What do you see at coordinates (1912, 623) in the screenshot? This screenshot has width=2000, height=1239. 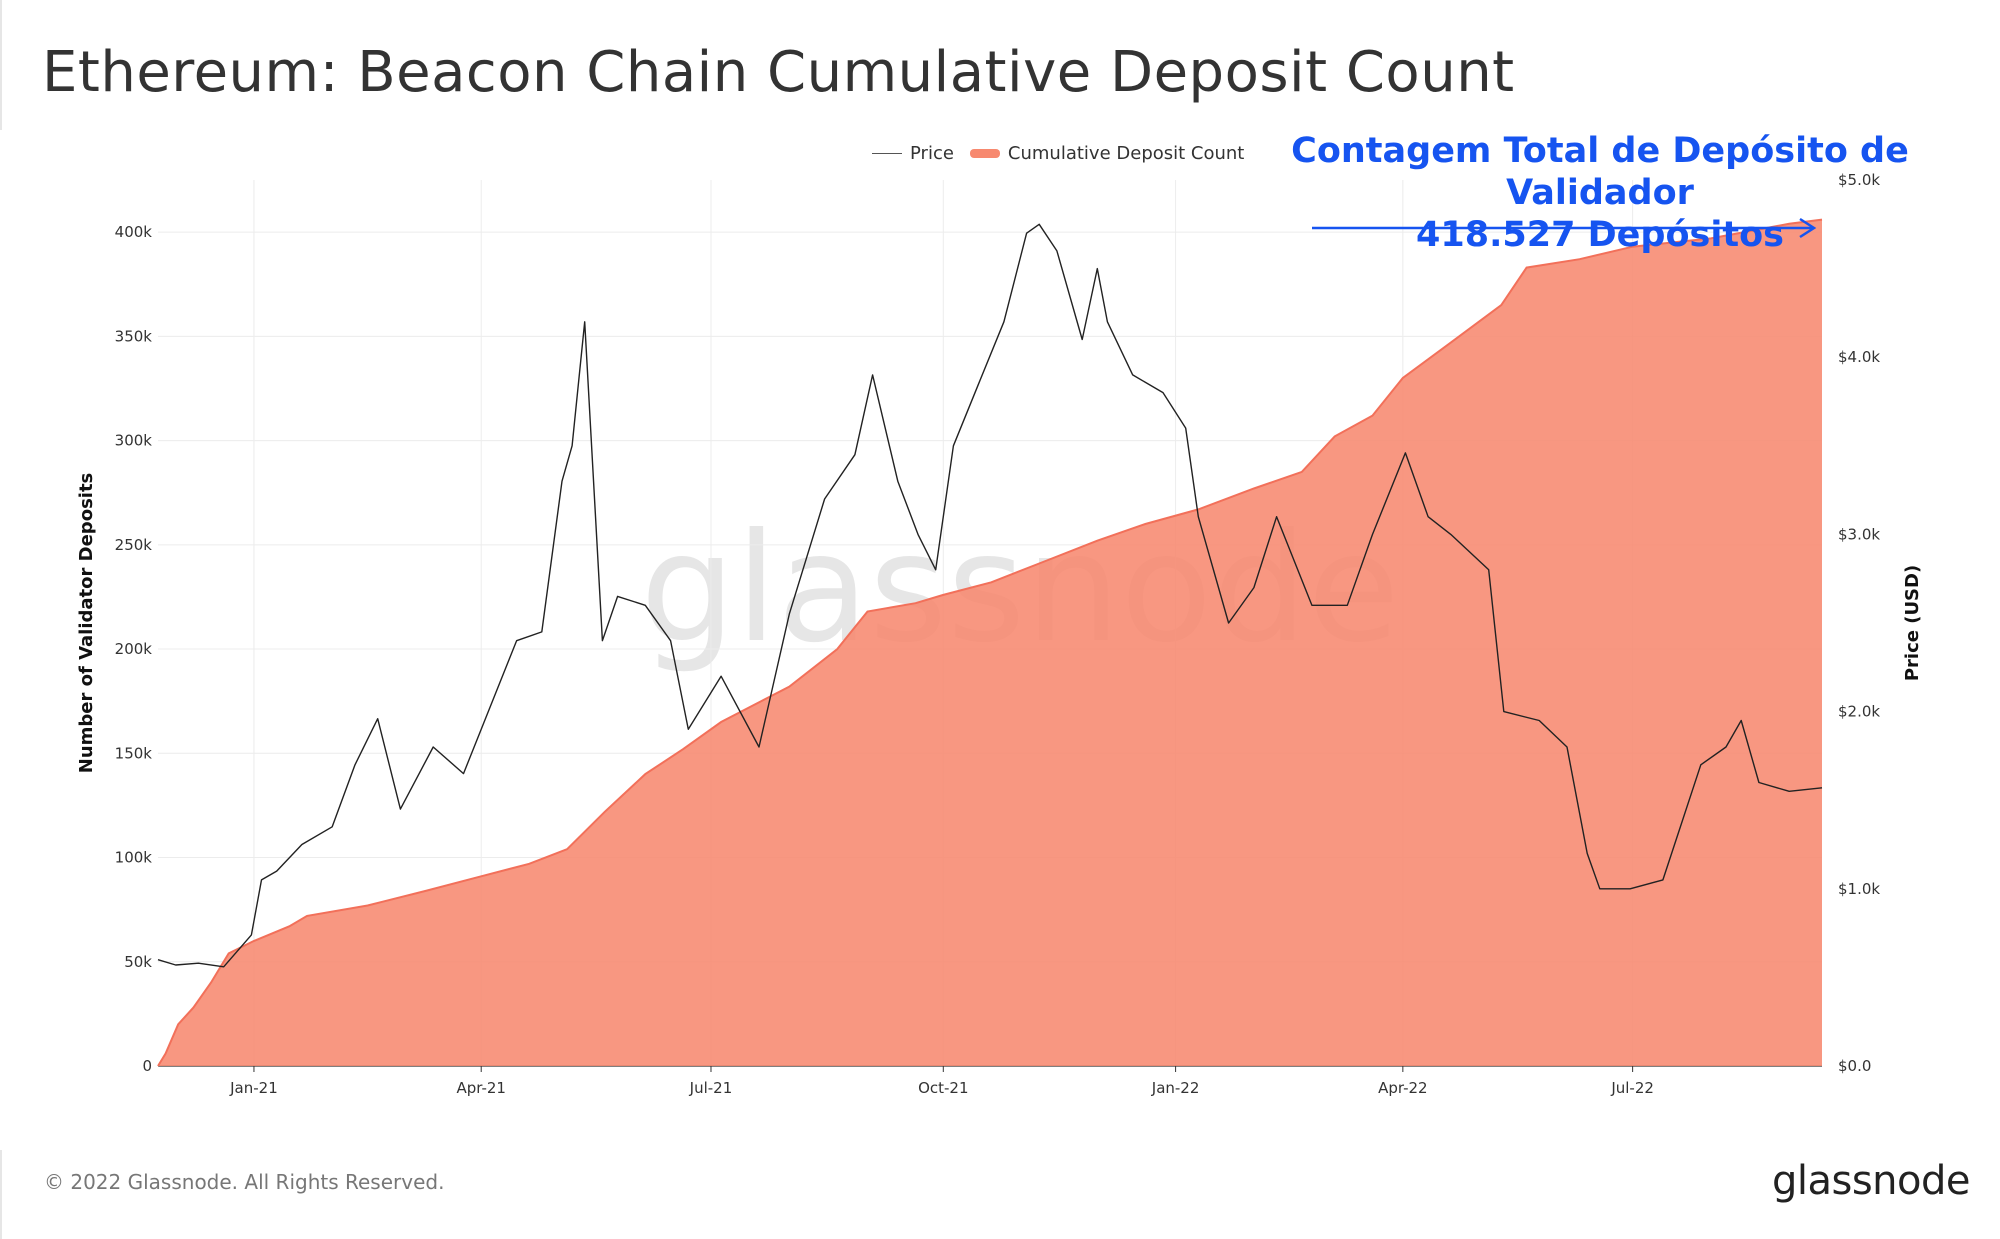 I see `right-axis-title: Price (USD)` at bounding box center [1912, 623].